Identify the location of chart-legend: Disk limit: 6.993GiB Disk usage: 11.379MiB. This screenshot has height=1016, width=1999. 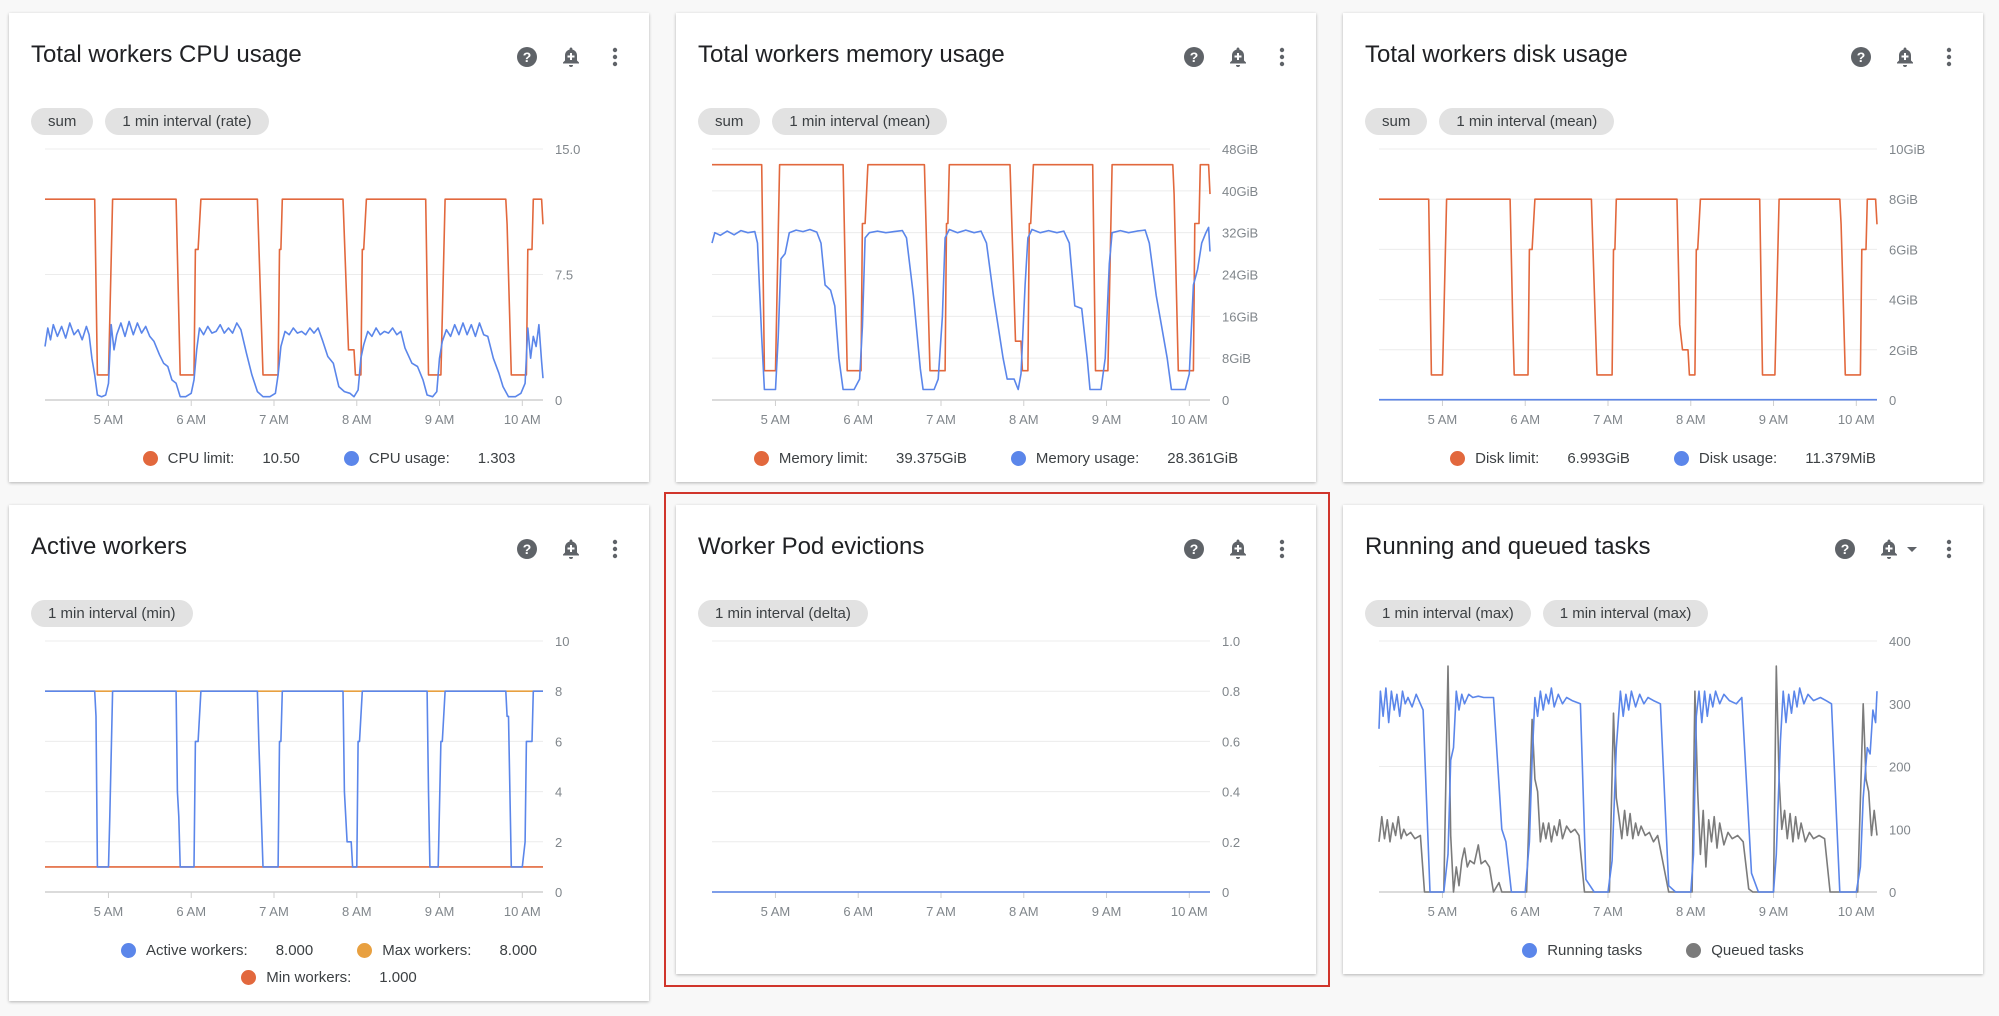
(1663, 458).